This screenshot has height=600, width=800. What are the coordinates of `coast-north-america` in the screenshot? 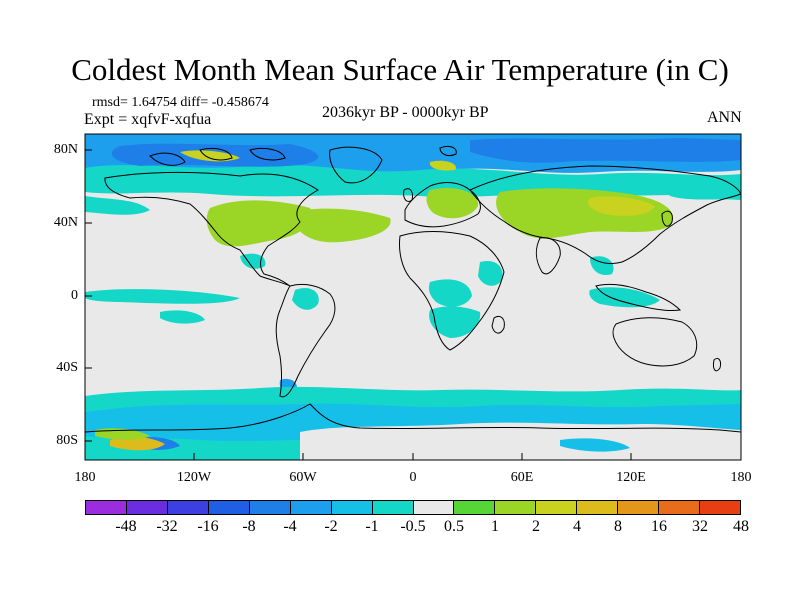 It's located at (211, 229).